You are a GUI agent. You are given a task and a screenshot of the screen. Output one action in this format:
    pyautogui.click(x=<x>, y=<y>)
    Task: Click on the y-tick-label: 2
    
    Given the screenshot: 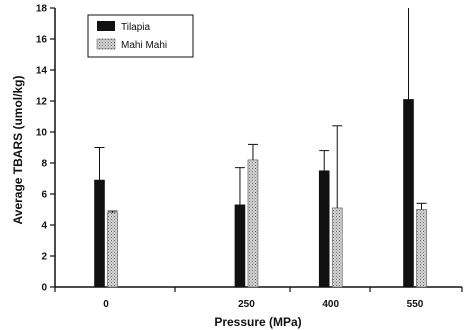 What is the action you would take?
    pyautogui.click(x=44, y=257)
    